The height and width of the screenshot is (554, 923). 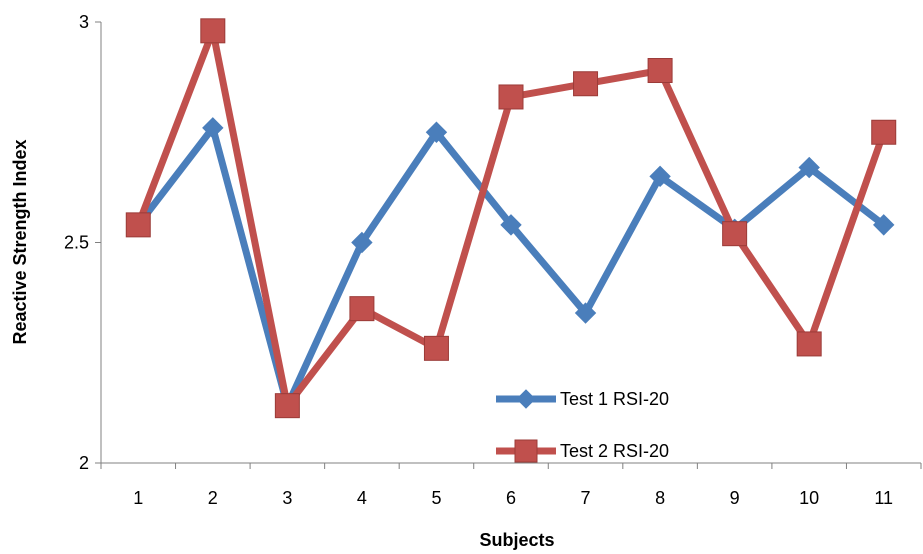 I want to click on x-tick-label: 4, so click(x=362, y=498).